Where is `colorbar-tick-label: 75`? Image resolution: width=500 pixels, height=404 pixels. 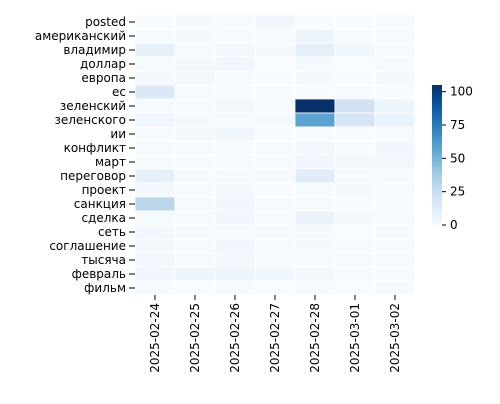
colorbar-tick-label: 75 is located at coordinates (457, 125).